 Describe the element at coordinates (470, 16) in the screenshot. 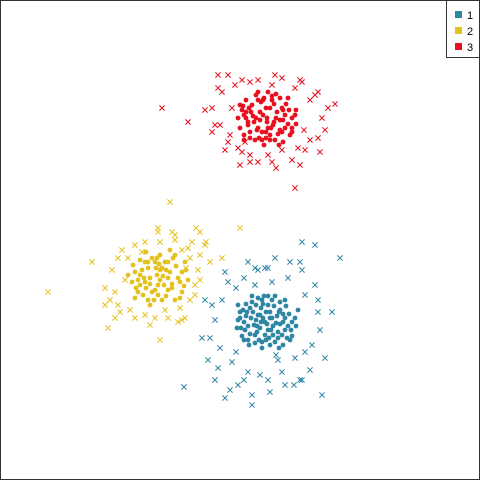

I see `legend-label-1: 1` at that location.